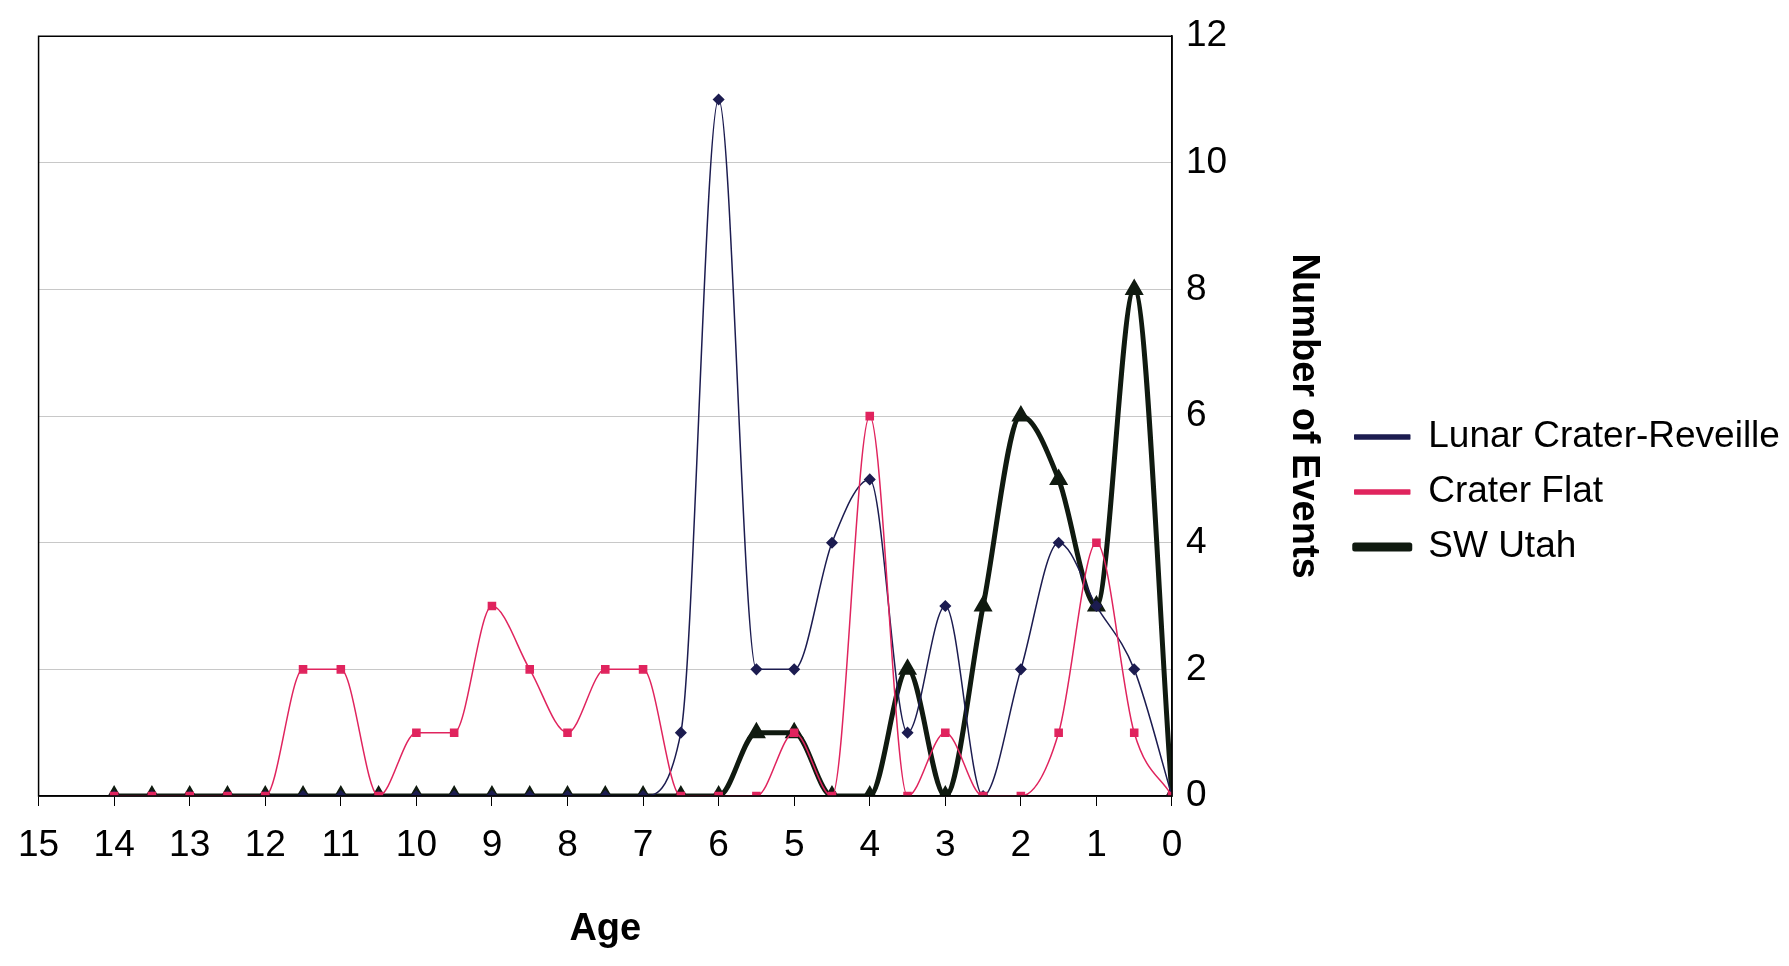  What do you see at coordinates (945, 844) in the screenshot?
I see `x-tick-label: 3` at bounding box center [945, 844].